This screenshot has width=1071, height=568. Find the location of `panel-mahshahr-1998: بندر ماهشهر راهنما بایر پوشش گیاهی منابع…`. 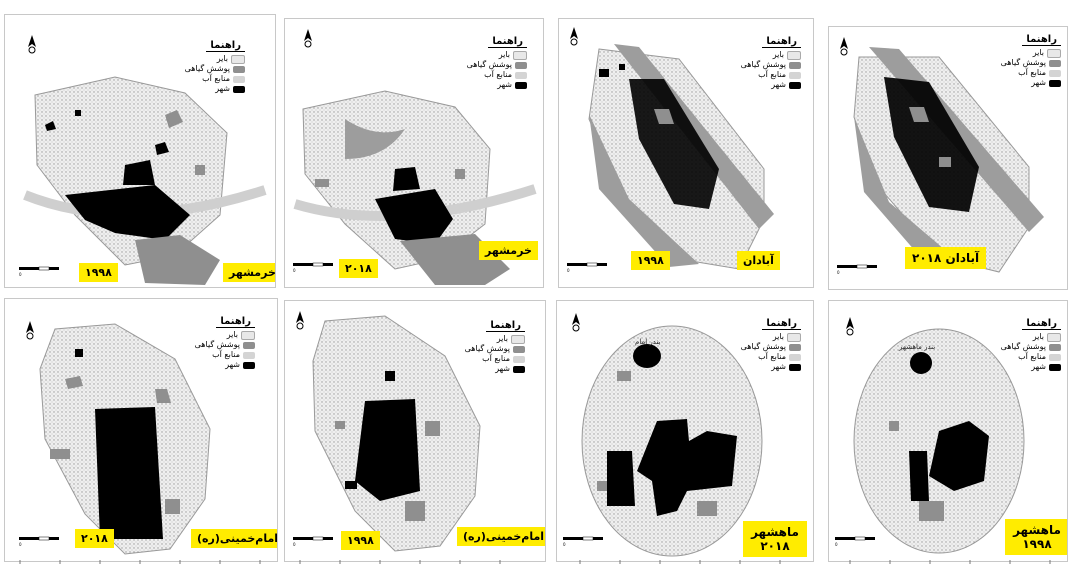

panel-mahshahr-1998: بندر ماهشهر راهنما بایر پوشش گیاهی منابع… is located at coordinates (948, 431).